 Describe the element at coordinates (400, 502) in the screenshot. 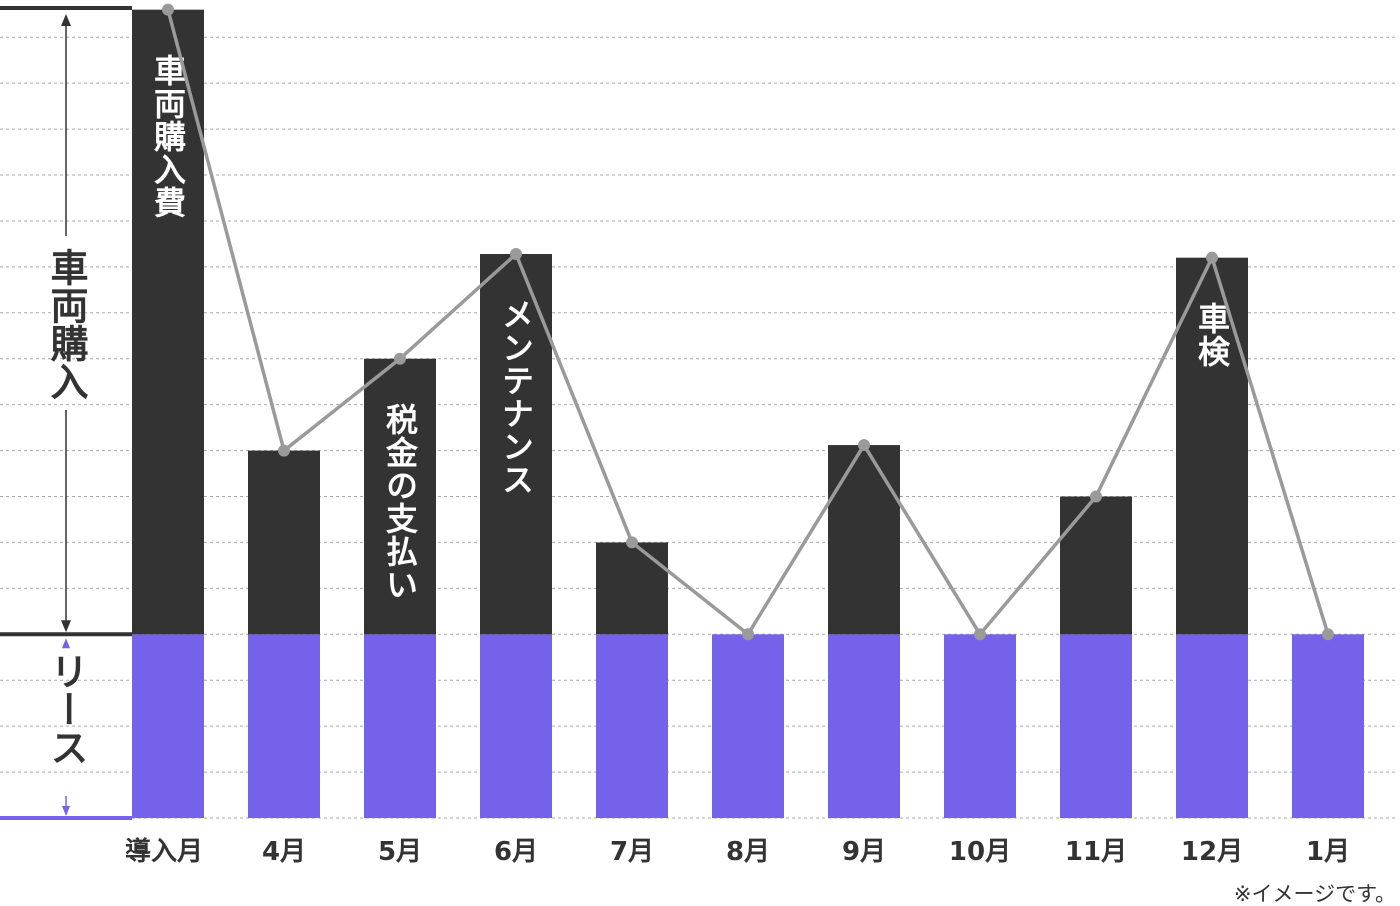

I see `bar-label: 税金の支払い` at that location.